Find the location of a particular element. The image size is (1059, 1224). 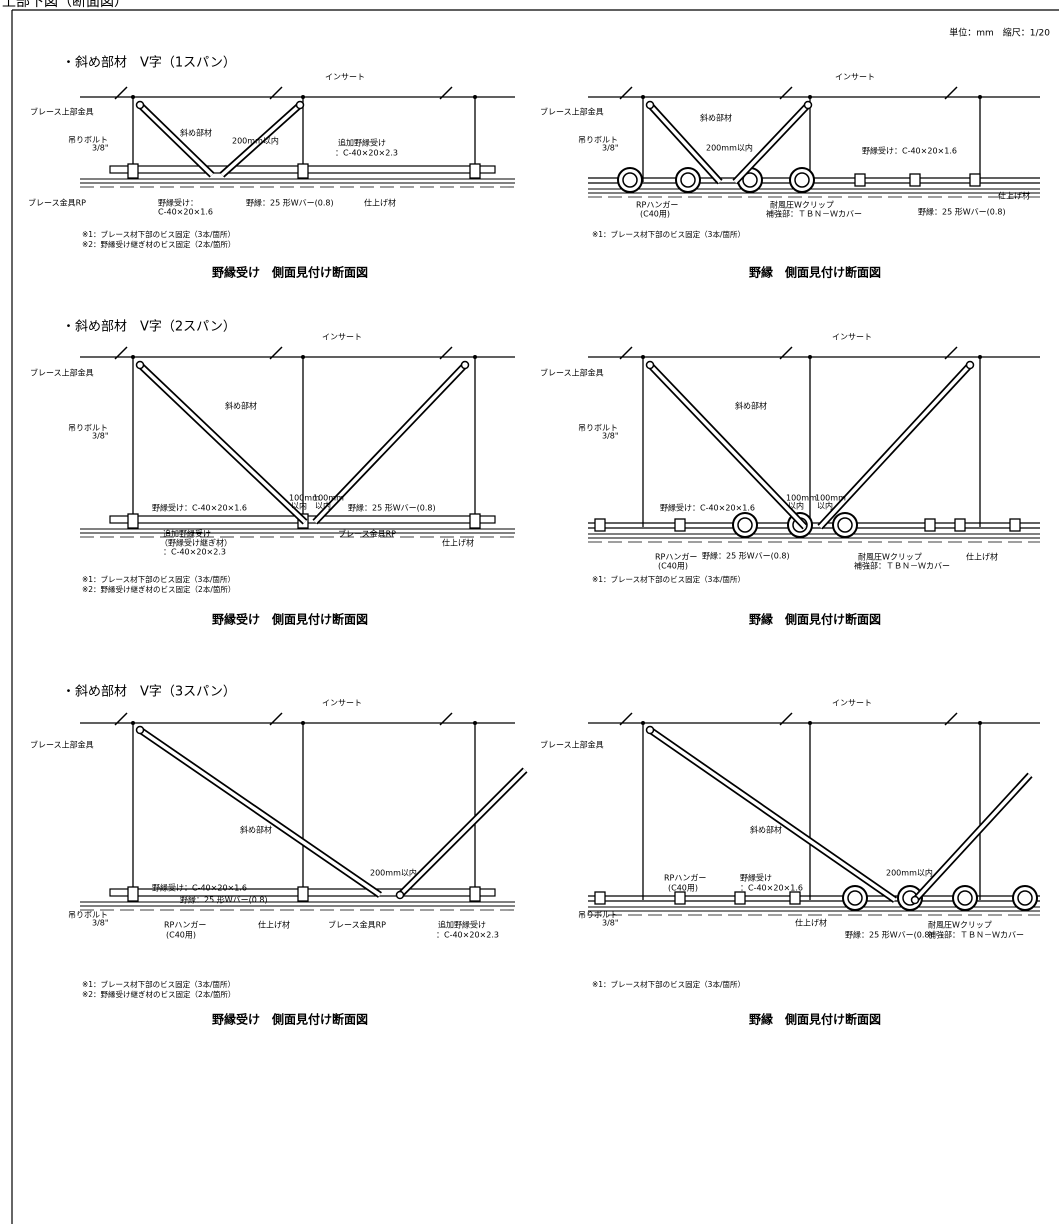

callout-label: 補強部：ＴＢＮ－Ｗカバー is located at coordinates (902, 566).